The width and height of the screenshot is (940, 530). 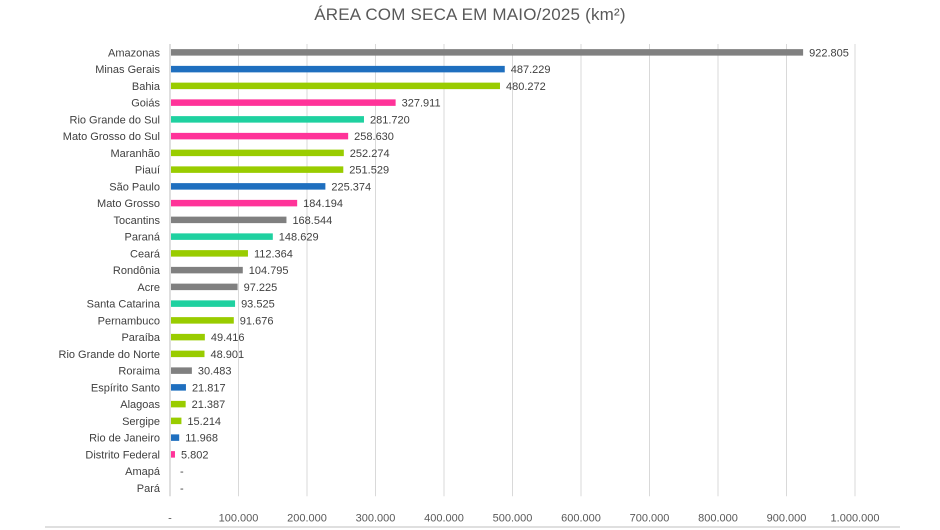 What do you see at coordinates (128, 204) in the screenshot?
I see `category-label: Mato Grosso` at bounding box center [128, 204].